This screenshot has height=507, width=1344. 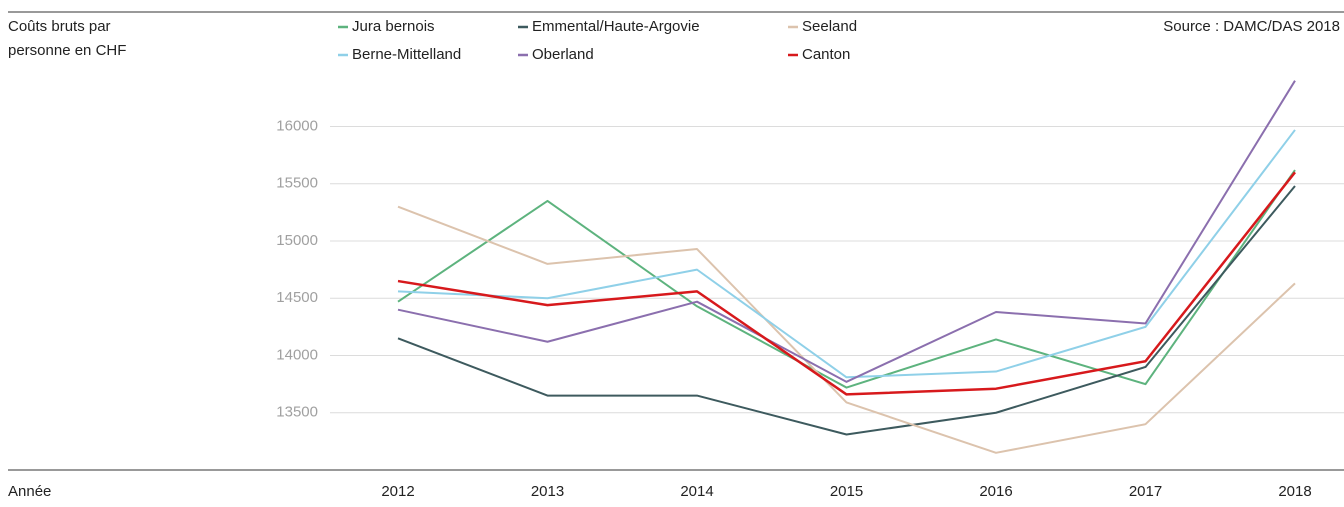 What do you see at coordinates (297, 240) in the screenshot?
I see `y-tick-label: 15000` at bounding box center [297, 240].